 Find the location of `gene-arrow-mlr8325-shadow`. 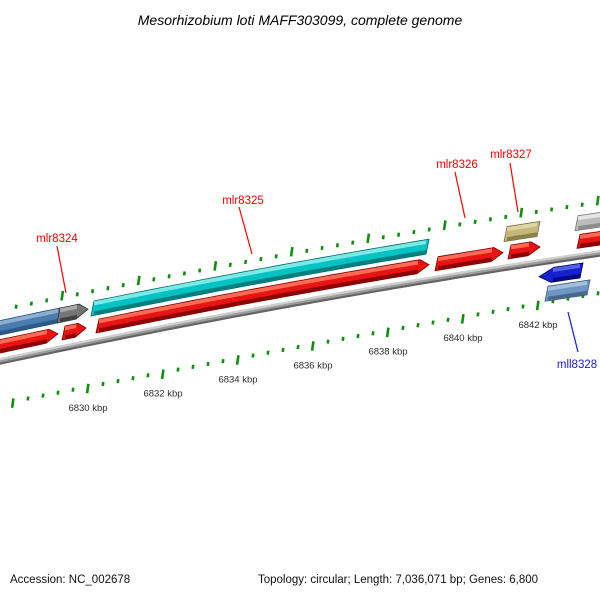

gene-arrow-mlr8325-shadow is located at coordinates (260, 282).